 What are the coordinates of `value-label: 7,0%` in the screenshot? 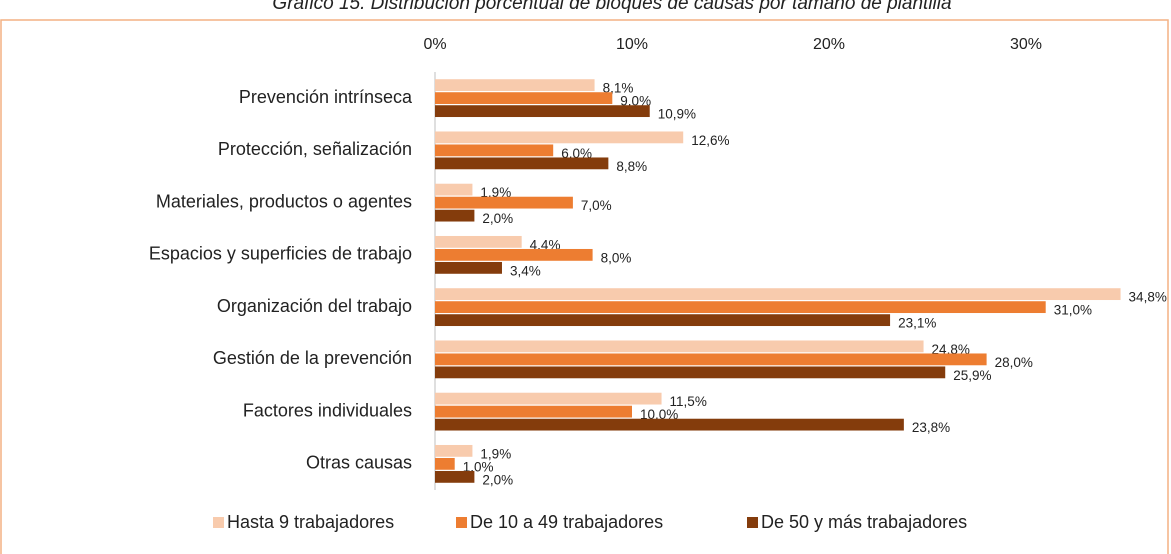 It's located at (596, 205).